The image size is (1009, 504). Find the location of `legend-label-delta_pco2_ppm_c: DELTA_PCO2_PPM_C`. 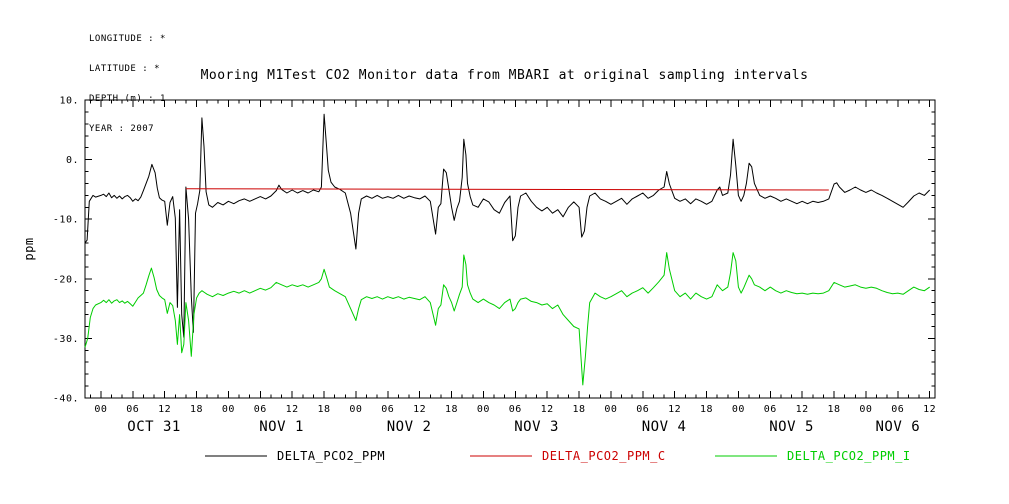

legend-label-delta_pco2_ppm_c: DELTA_PCO2_PPM_C is located at coordinates (604, 456).